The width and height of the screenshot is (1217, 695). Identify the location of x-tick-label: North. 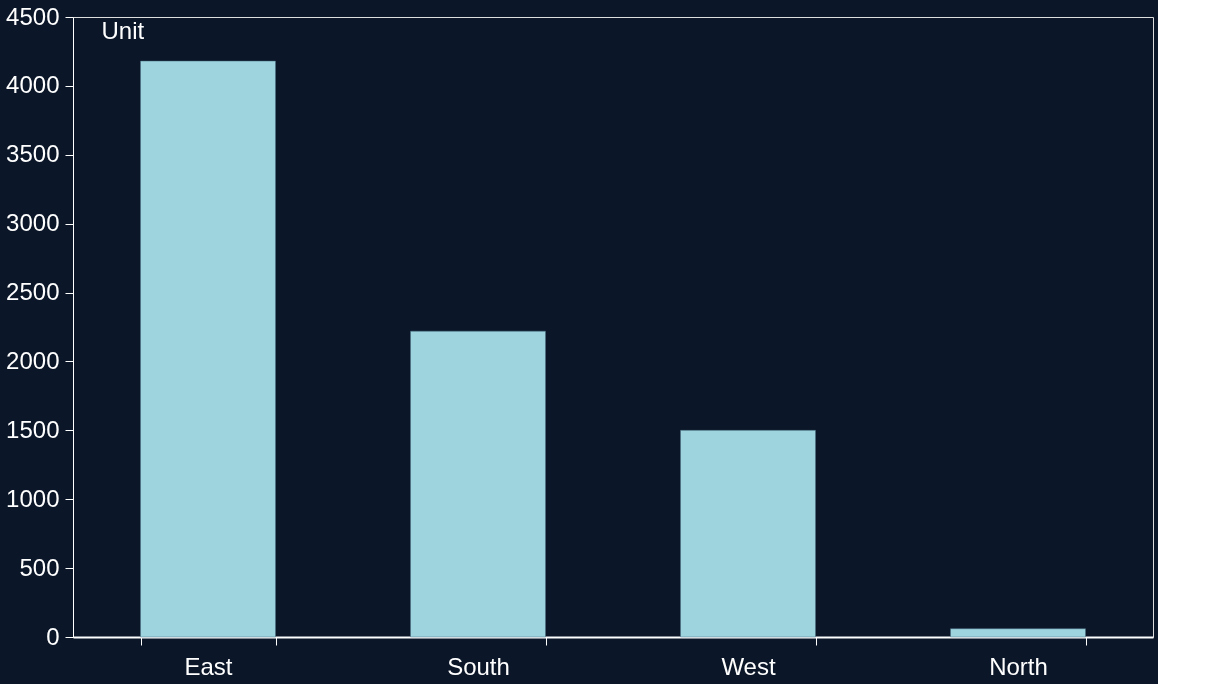
(1018, 666).